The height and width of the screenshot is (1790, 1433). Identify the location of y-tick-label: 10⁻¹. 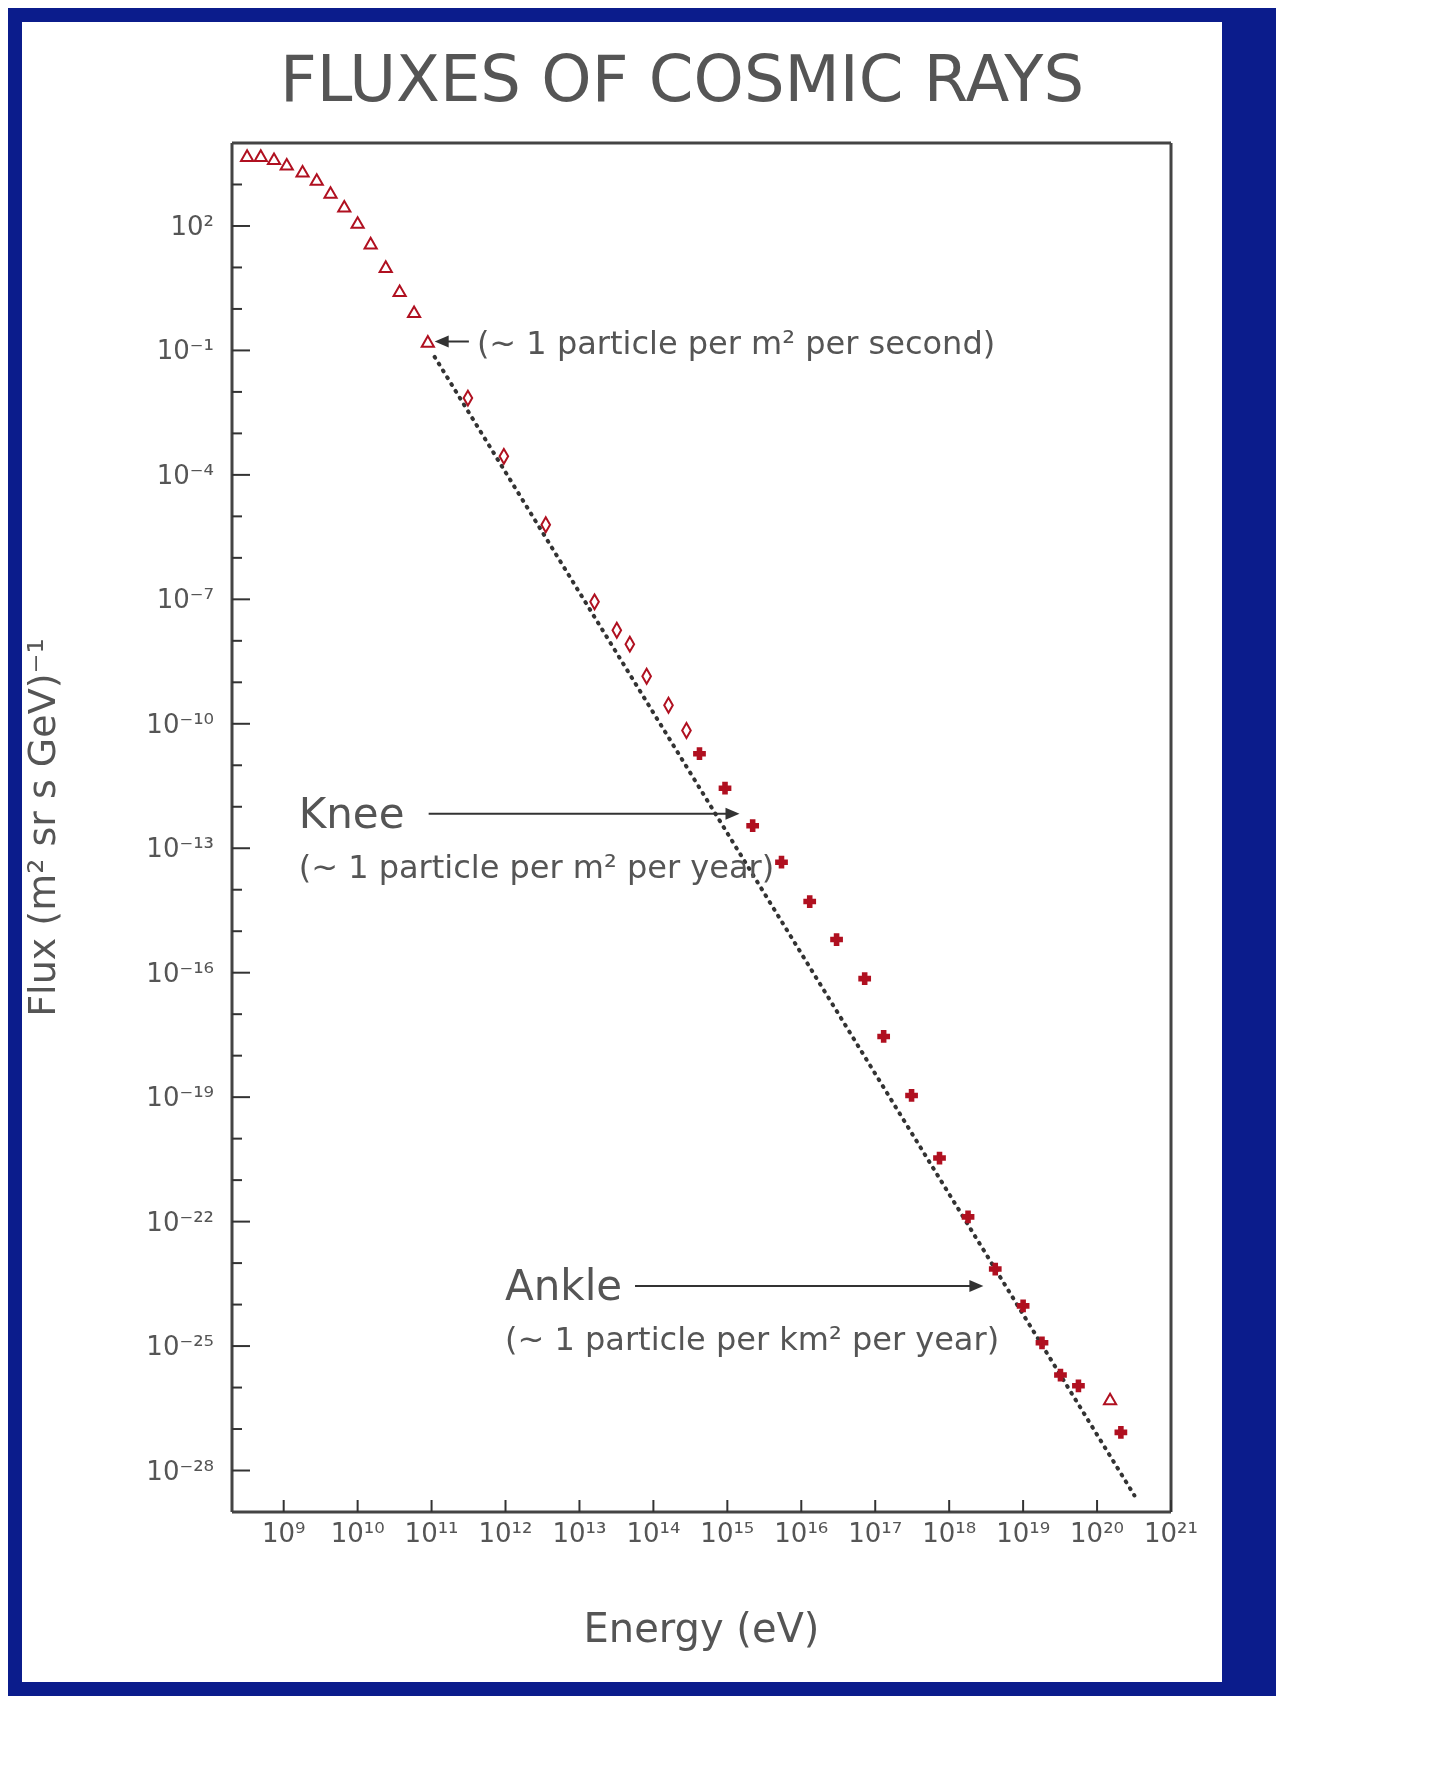
(185, 350).